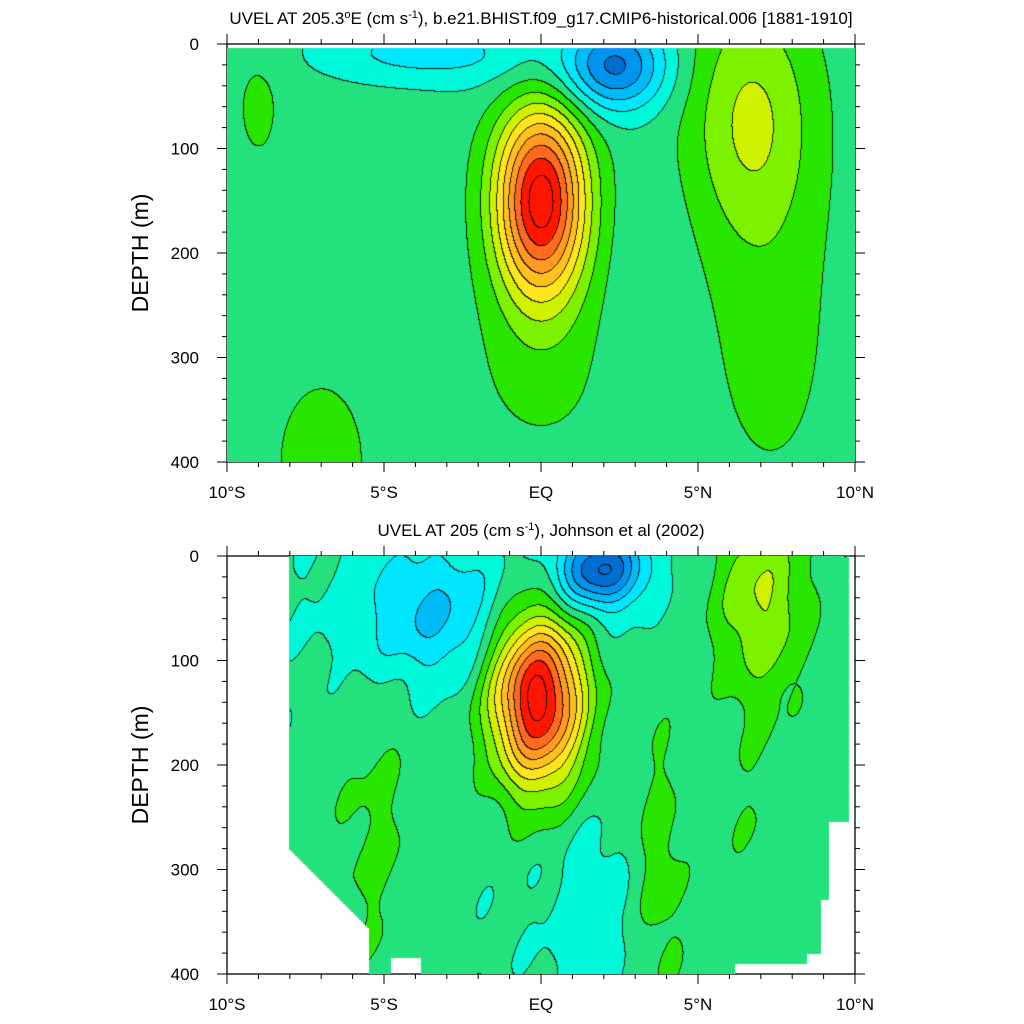  I want to click on chart-title-part: UVEL AT 205.3, so click(286, 18).